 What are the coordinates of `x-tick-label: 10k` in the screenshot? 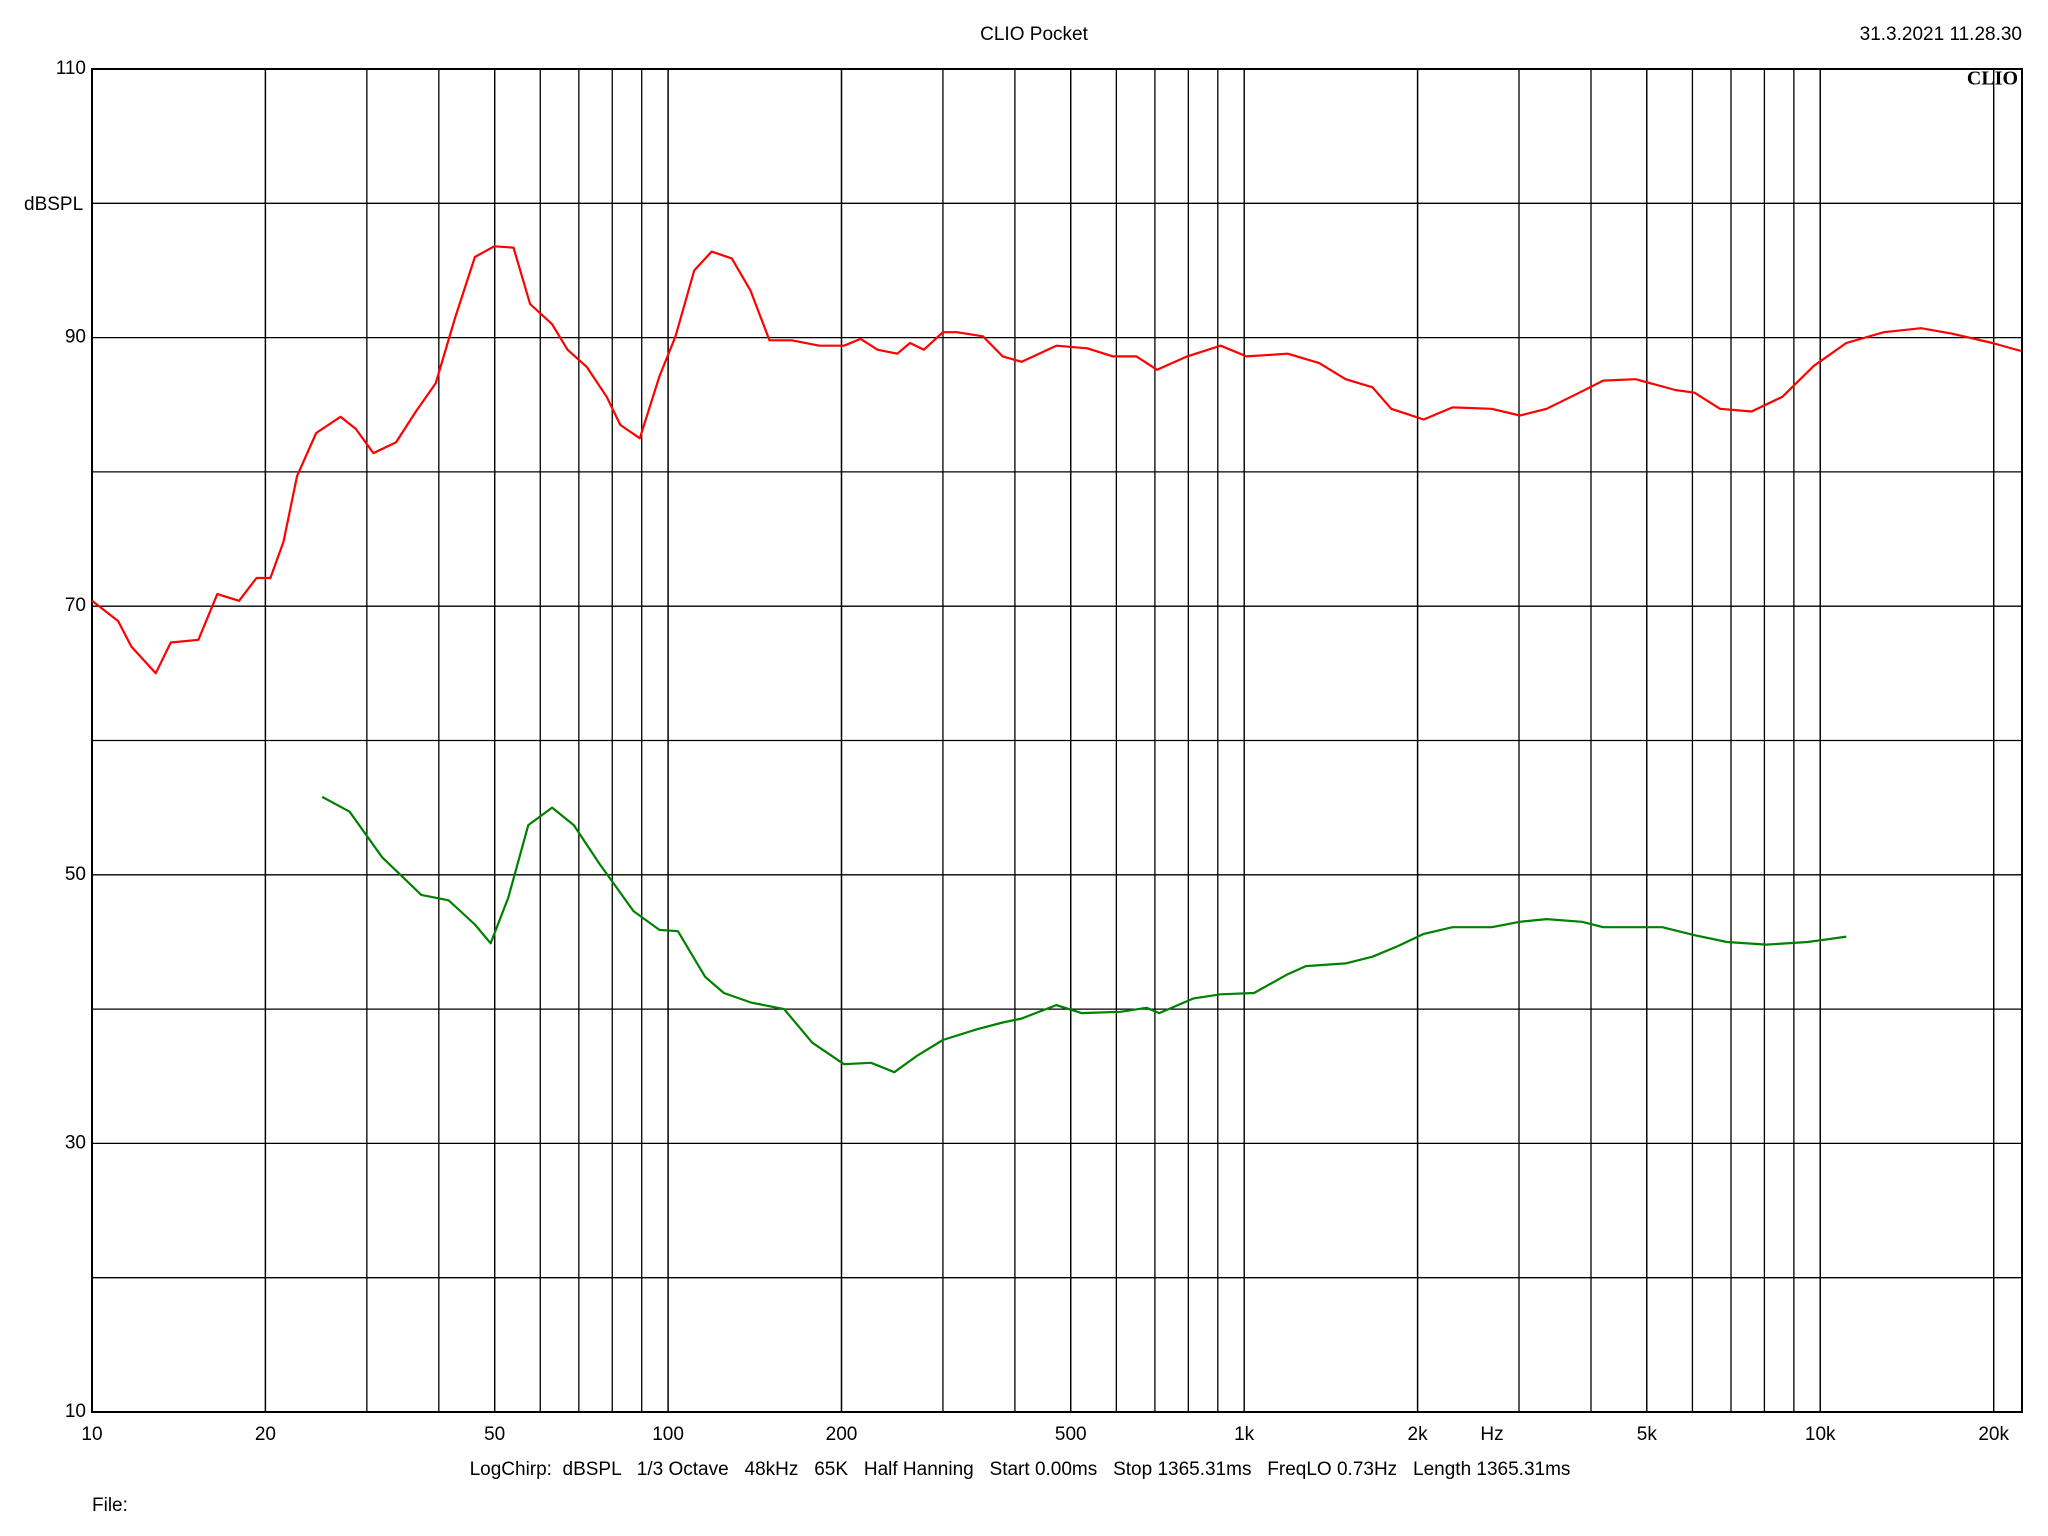 It's located at (1820, 1434).